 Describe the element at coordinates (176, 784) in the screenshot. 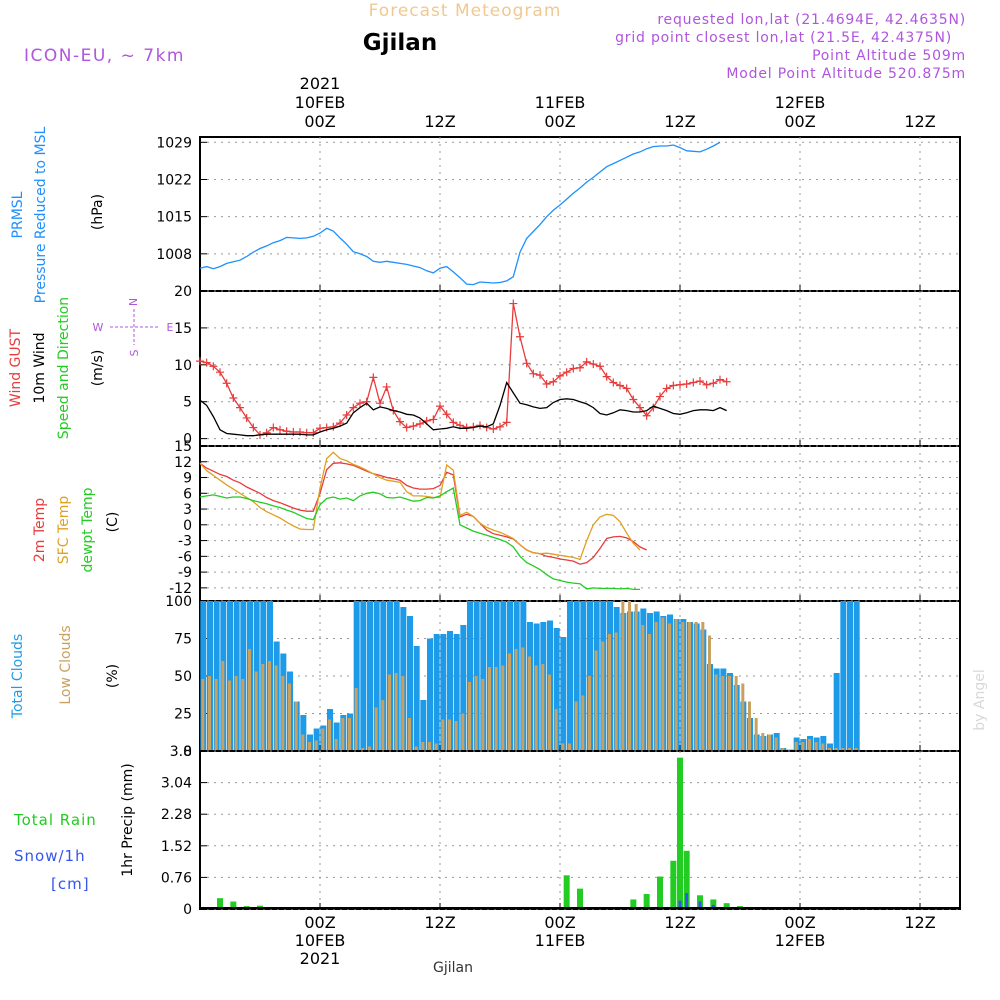

I see `y-tick-label: 3.04` at that location.